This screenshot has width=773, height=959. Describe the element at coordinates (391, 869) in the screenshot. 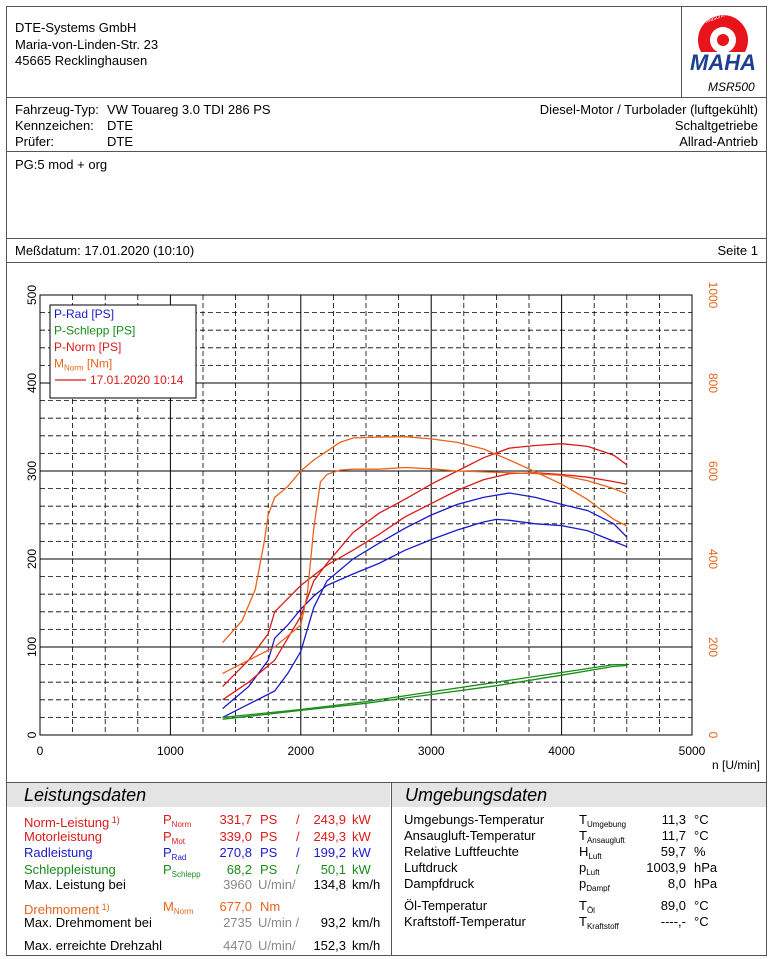

I see `table-divider` at that location.